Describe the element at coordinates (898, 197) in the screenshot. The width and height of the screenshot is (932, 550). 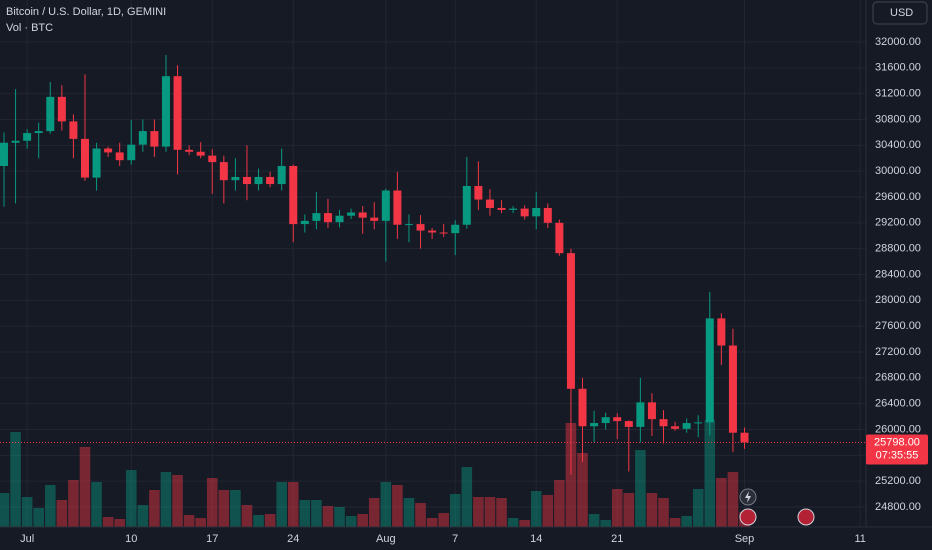
I see `y-tick-label: 29600.00` at that location.